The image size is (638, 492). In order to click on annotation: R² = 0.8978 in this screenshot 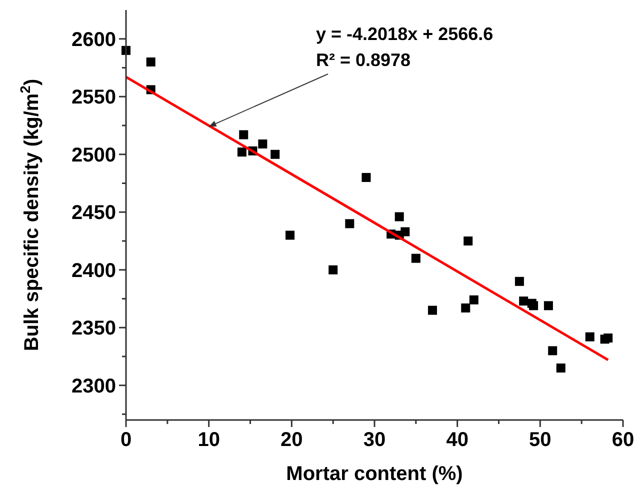, I will do `click(363, 60)`.